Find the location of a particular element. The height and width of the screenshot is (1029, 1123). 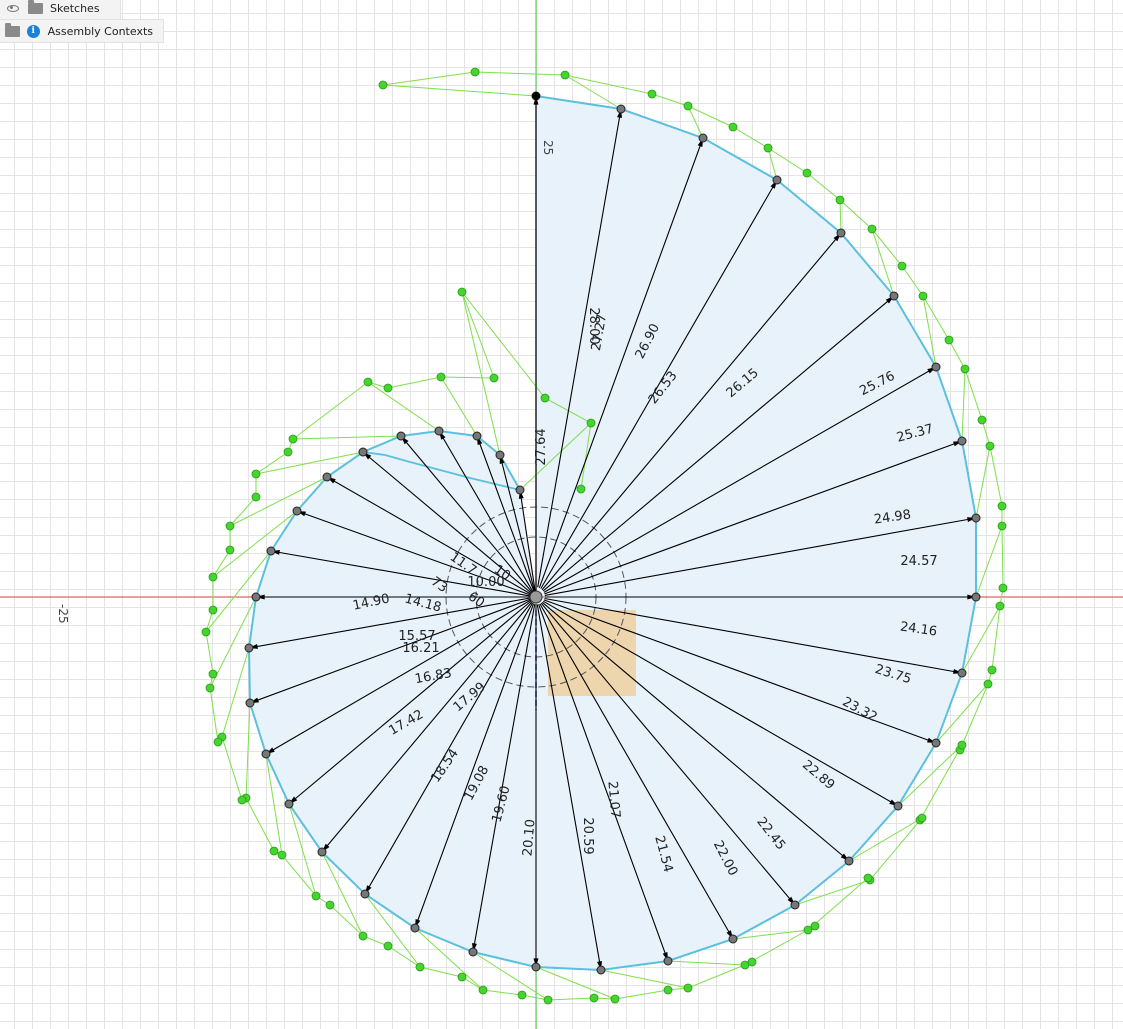

dimension-label: 15.57 is located at coordinates (416, 636).